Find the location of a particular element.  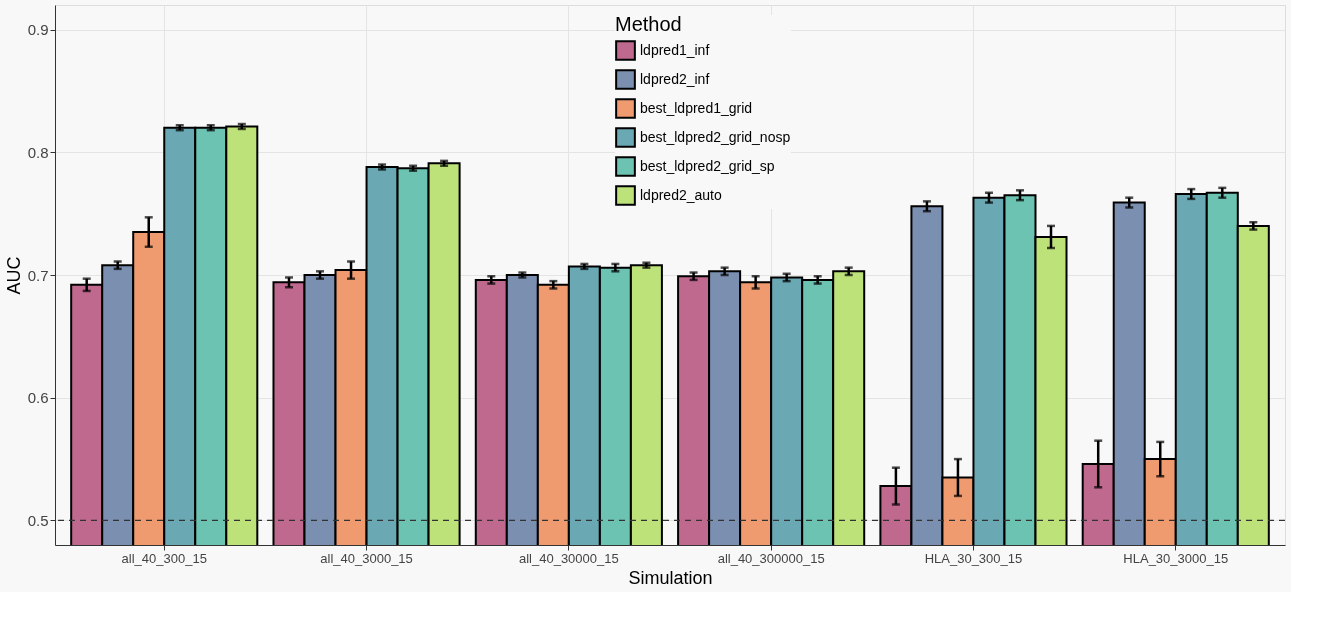

y-axis-title: AUC is located at coordinates (13, 275).